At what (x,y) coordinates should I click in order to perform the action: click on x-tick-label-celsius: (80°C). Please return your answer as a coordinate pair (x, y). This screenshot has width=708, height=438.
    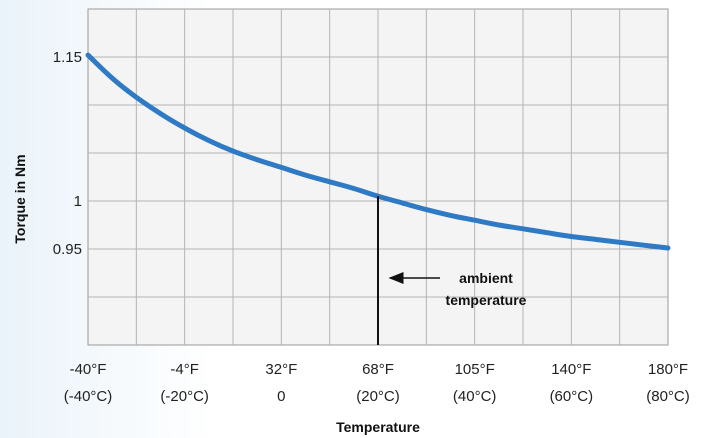
    Looking at the image, I should click on (668, 396).